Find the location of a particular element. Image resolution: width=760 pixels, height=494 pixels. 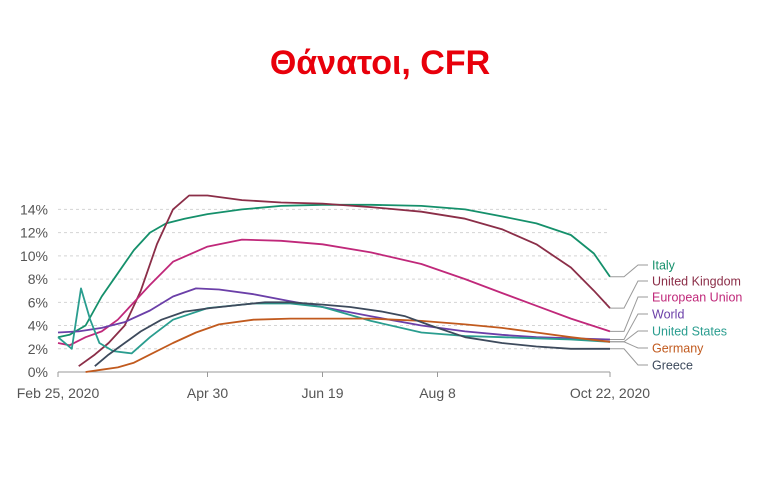

series-line-united-states is located at coordinates (334, 321).